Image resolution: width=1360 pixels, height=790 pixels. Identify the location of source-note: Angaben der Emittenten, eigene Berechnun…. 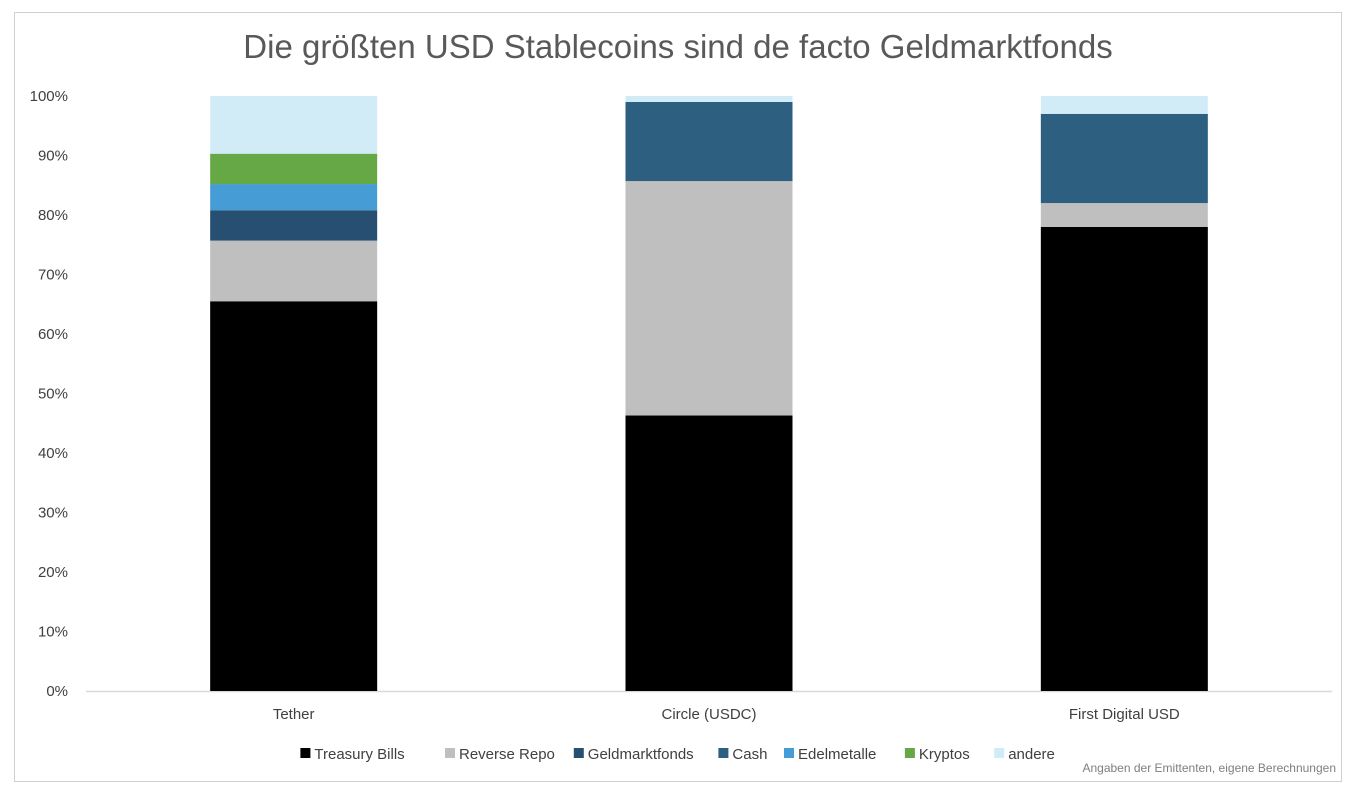
(1209, 768).